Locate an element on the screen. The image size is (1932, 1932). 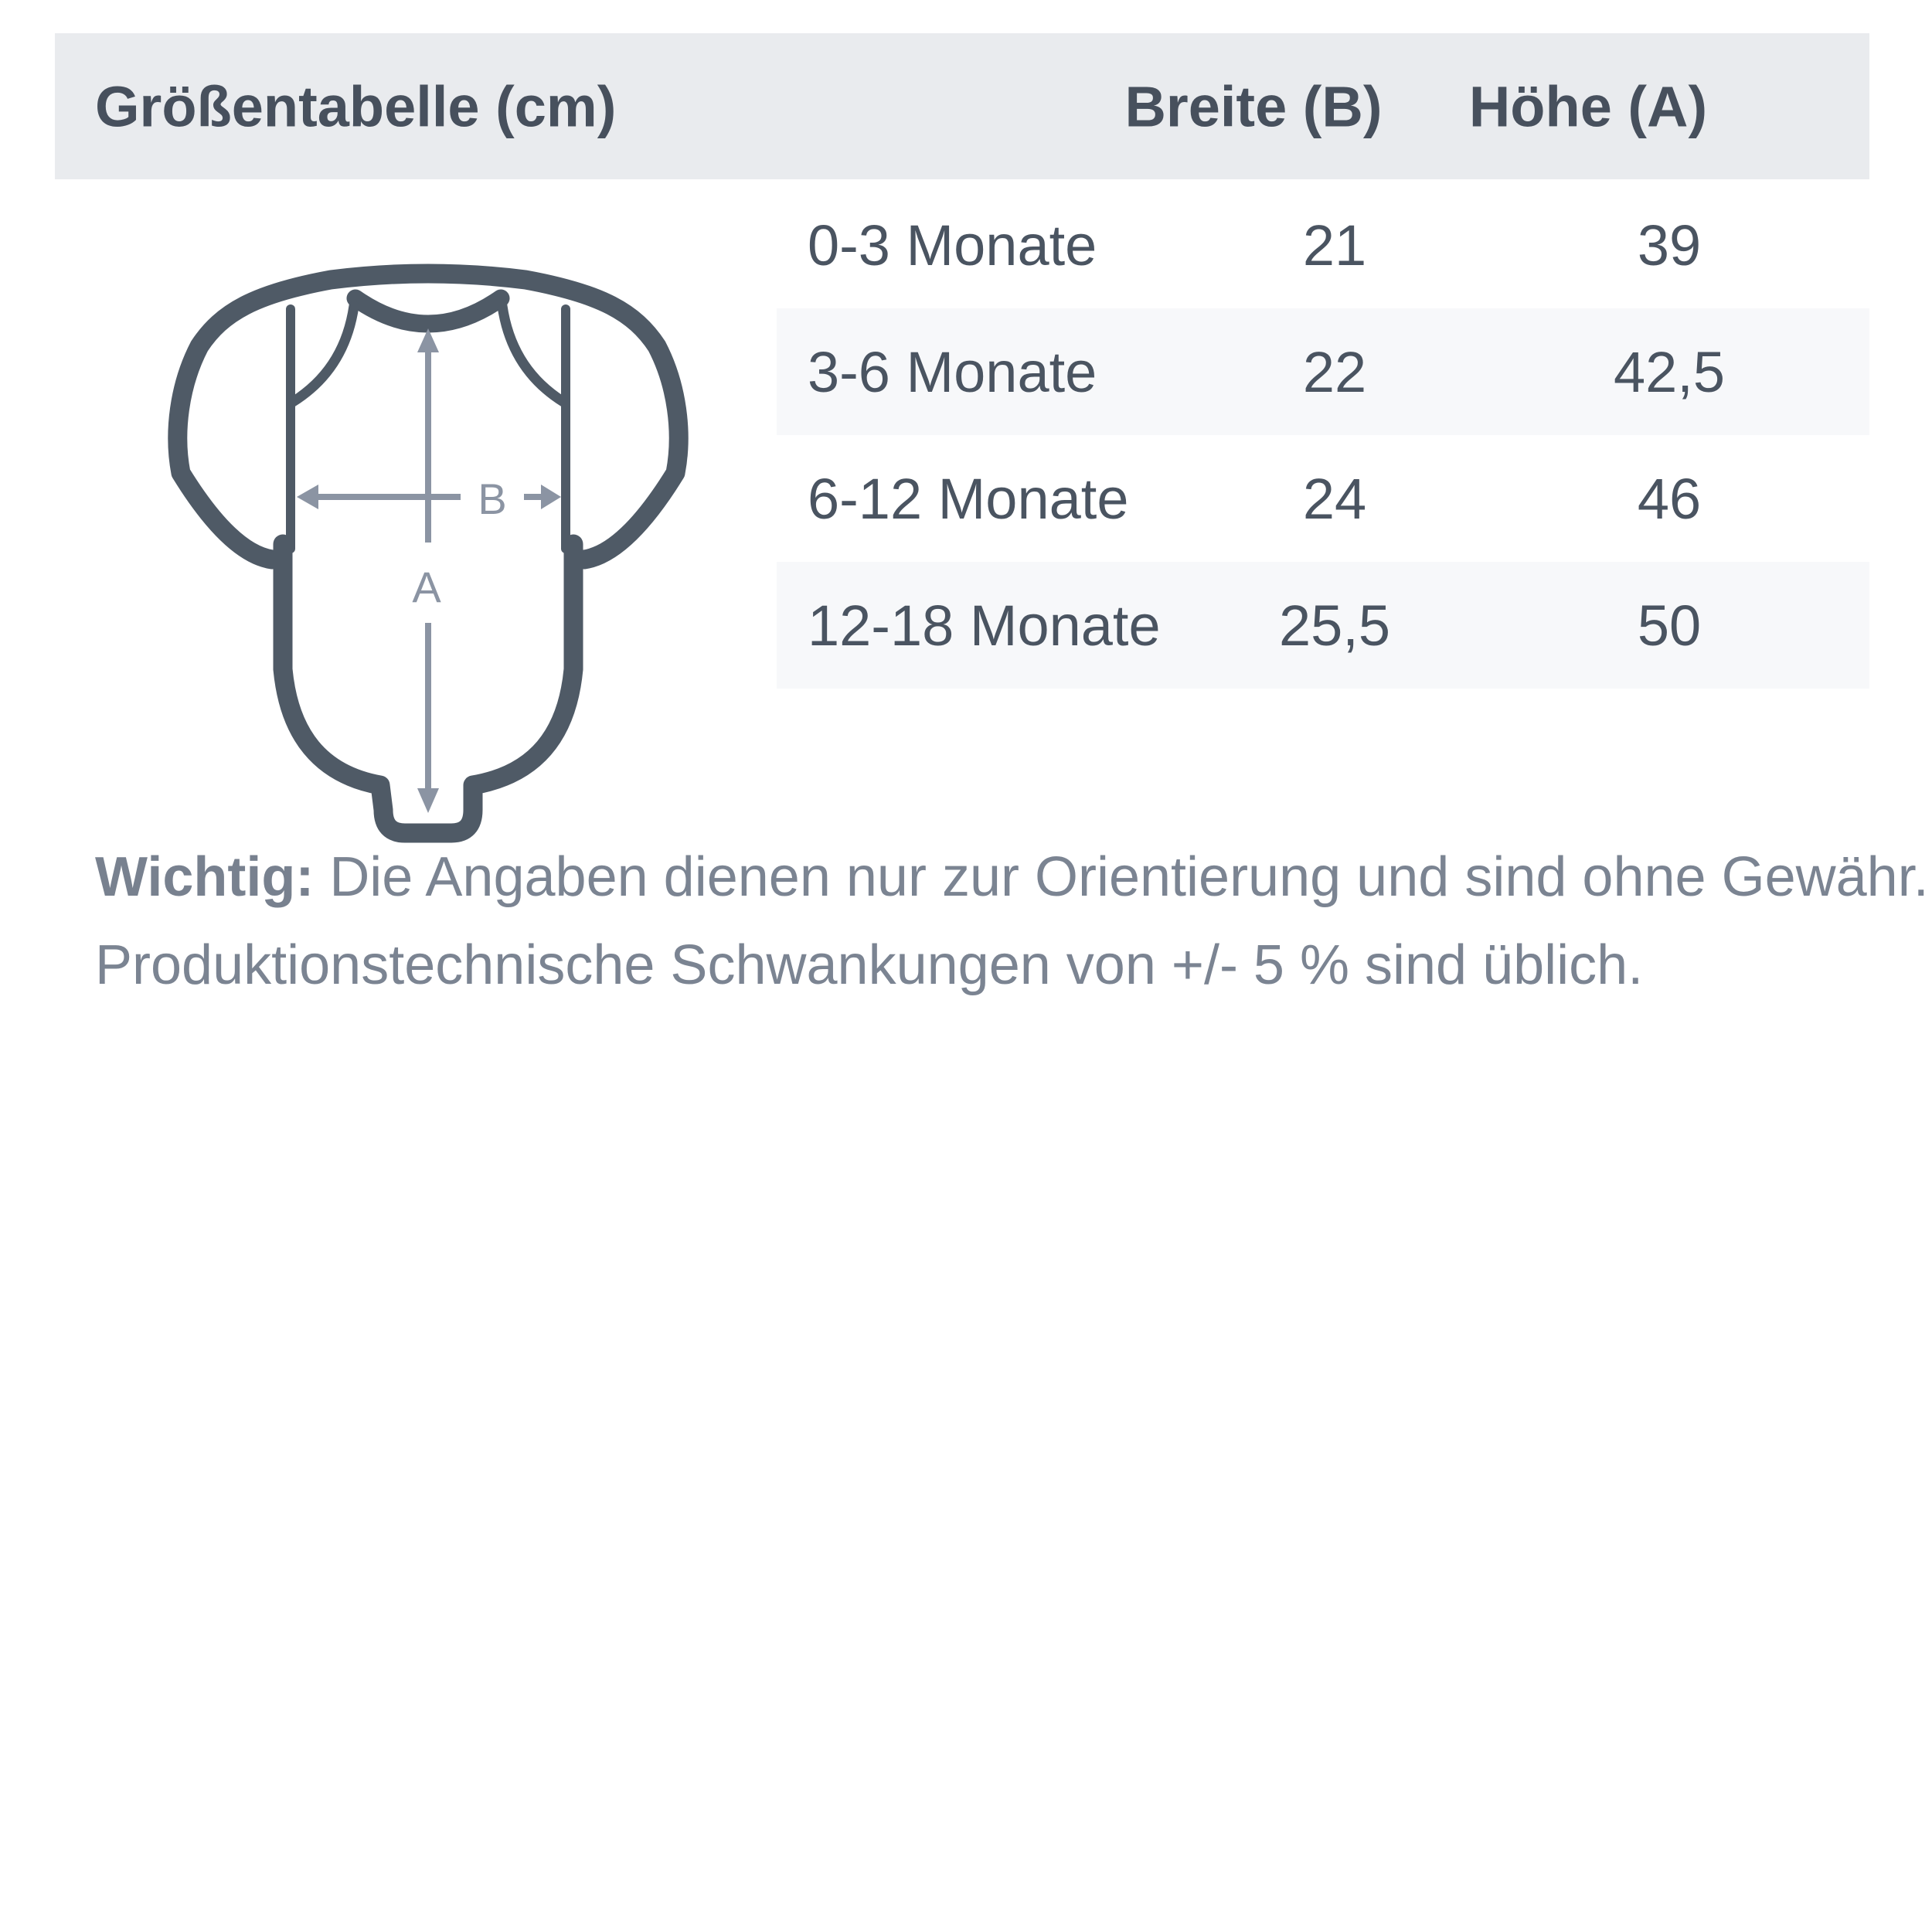
size-table-row: 0-3 Monate 21 39 is located at coordinates (1323, 245).